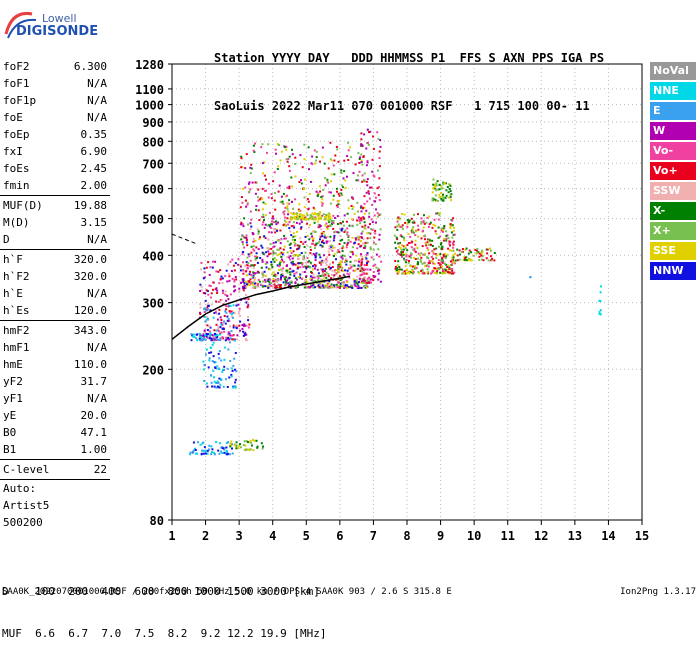 The image size is (700, 655). What do you see at coordinates (424, 243) in the screenshot?
I see `echo-cluster` at bounding box center [424, 243].